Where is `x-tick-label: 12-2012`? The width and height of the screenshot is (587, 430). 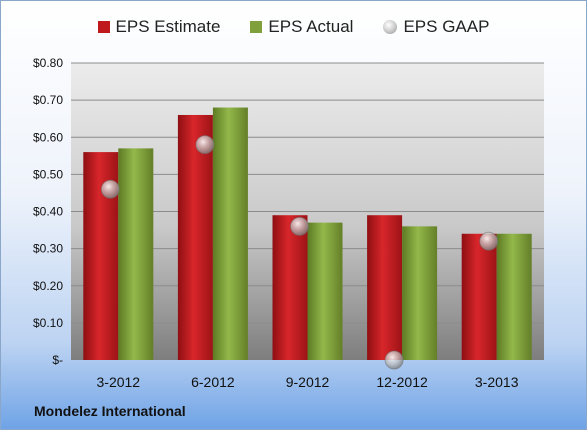
x-tick-label: 12-2012 is located at coordinates (402, 382).